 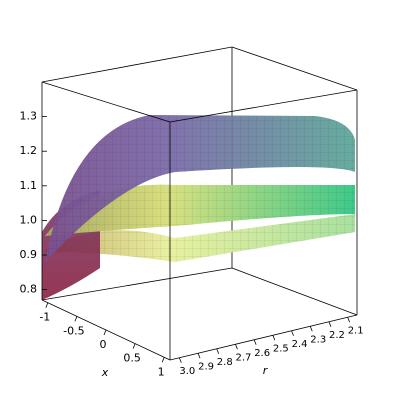 I want to click on r-tick-label: 2.5, so click(x=281, y=348).